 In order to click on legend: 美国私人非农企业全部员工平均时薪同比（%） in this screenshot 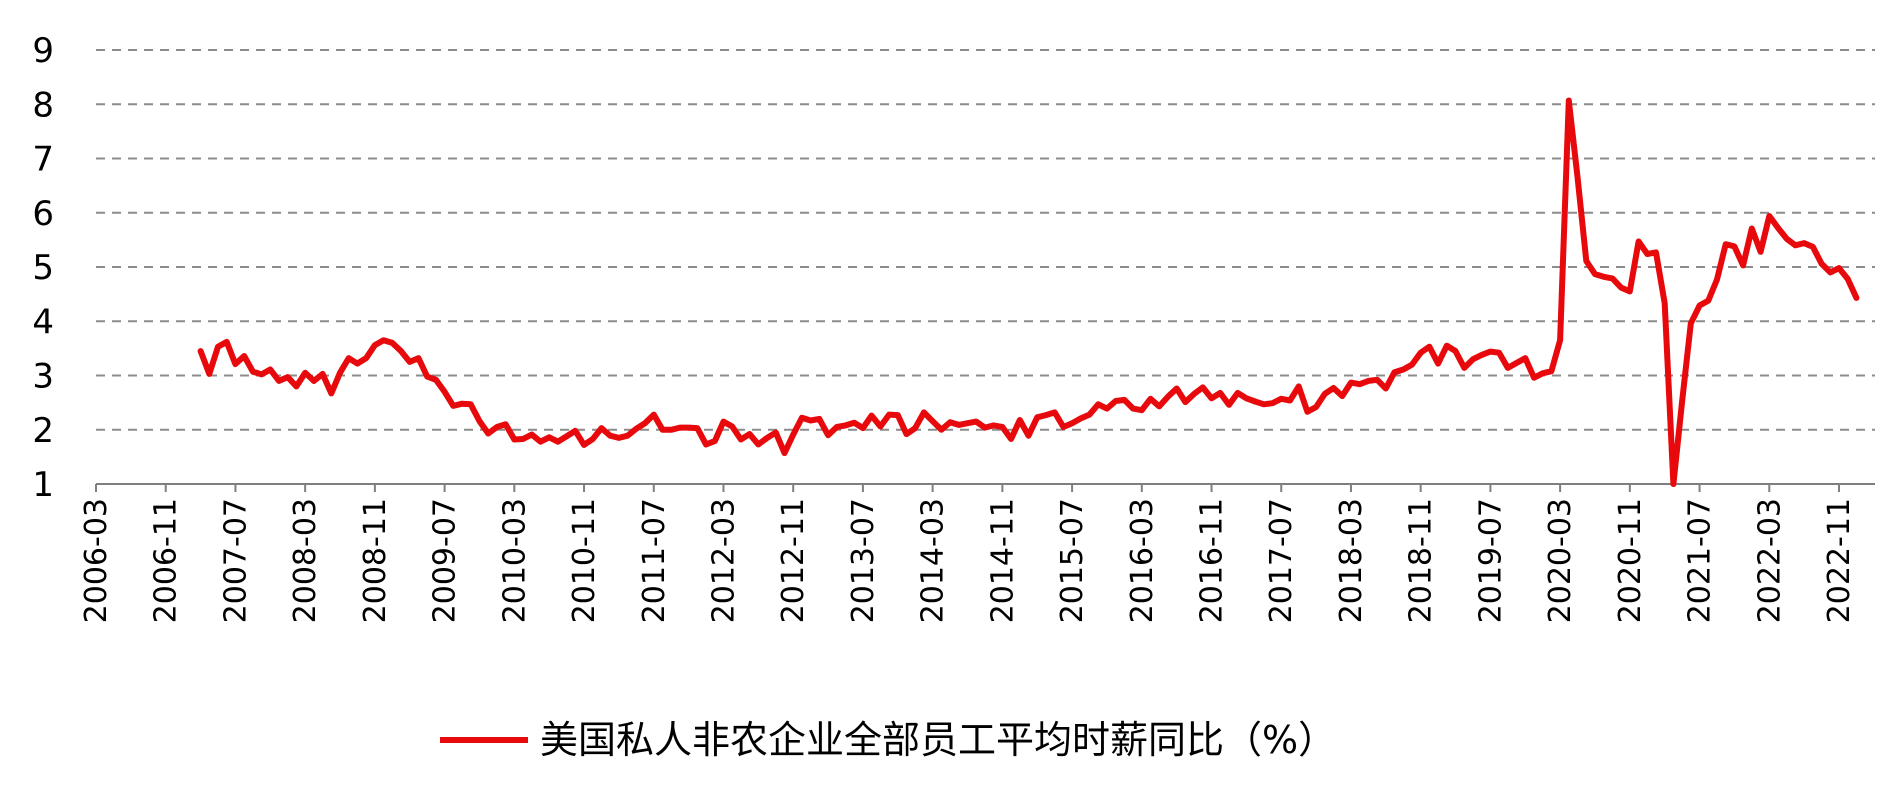, I will do `click(888, 740)`.